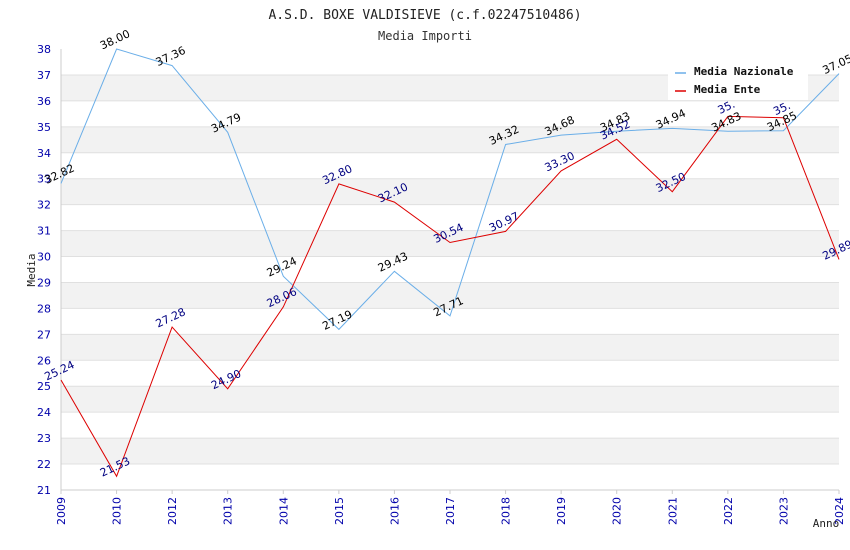  Describe the element at coordinates (744, 71) in the screenshot. I see `legend-label-nazionale: Media Nazionale` at that location.